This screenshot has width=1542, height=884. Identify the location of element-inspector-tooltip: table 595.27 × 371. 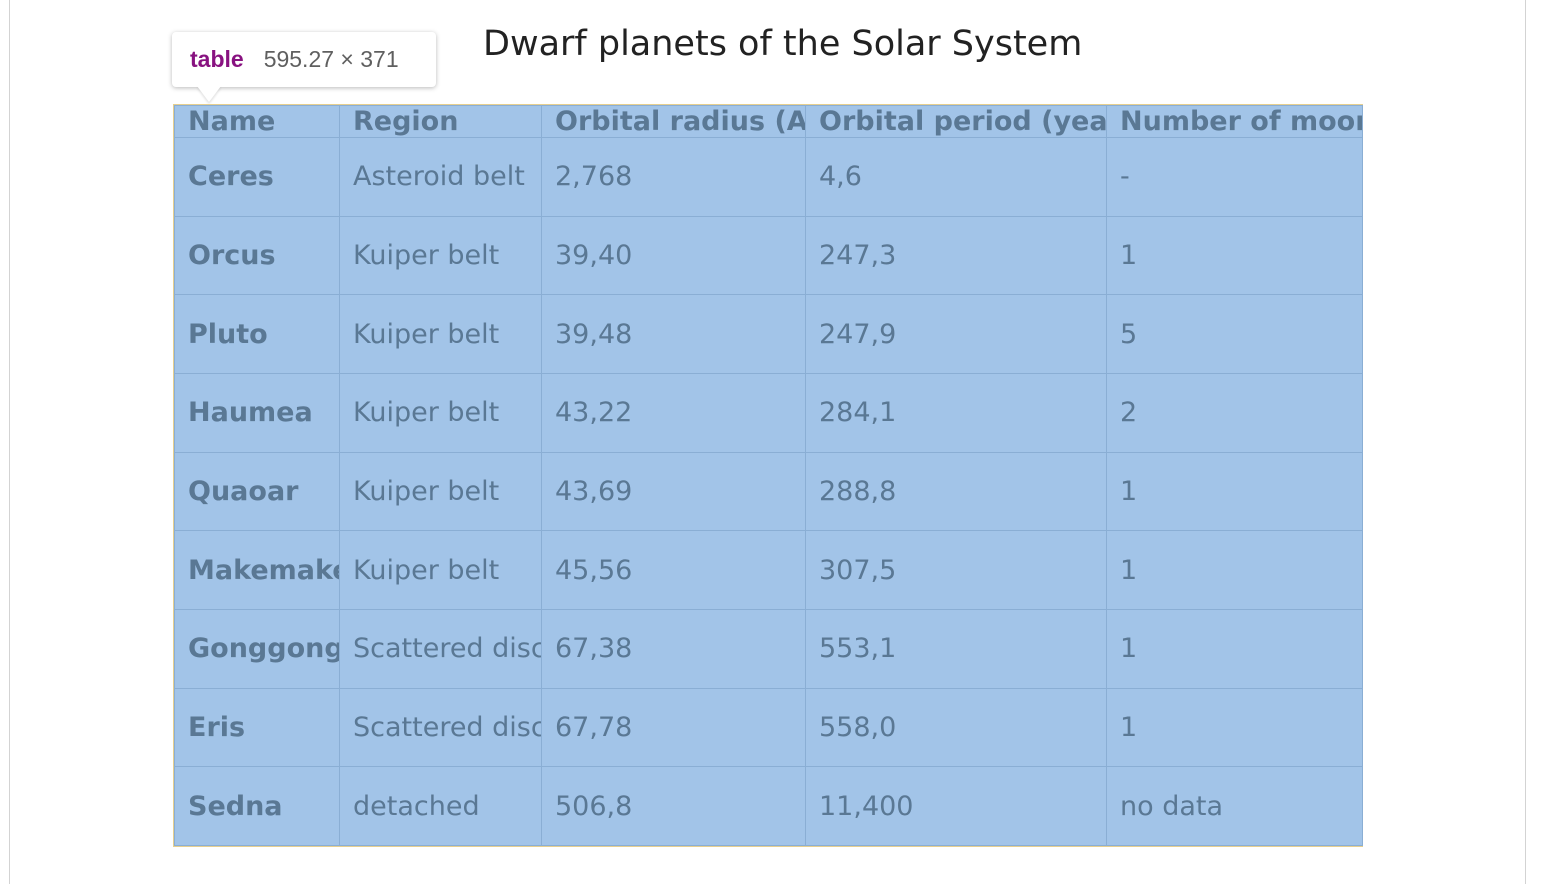
(304, 59).